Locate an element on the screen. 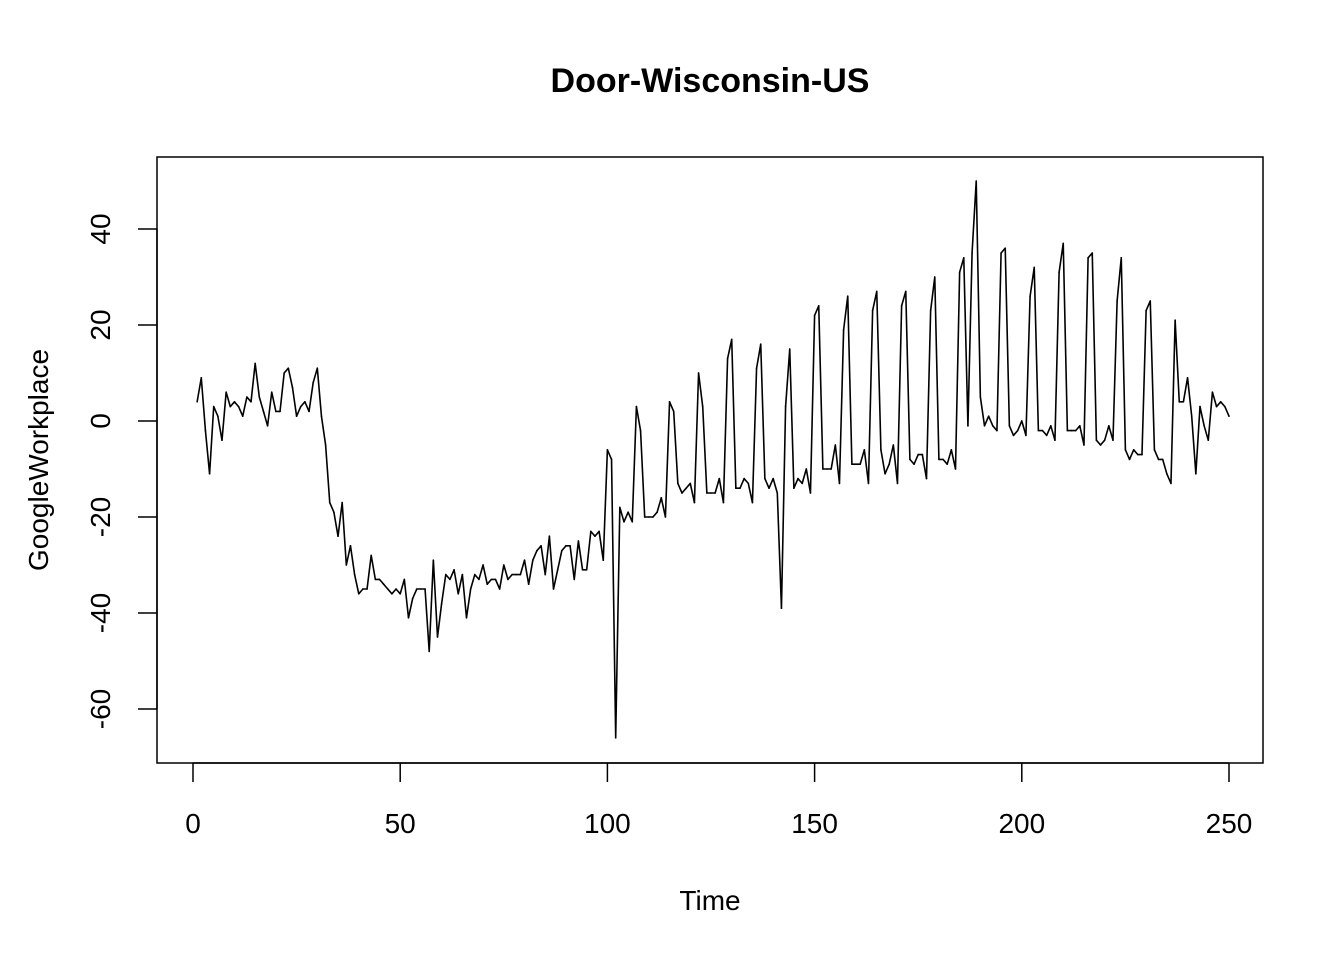 This screenshot has height=960, width=1344. x-tick-label: 50 is located at coordinates (400, 823).